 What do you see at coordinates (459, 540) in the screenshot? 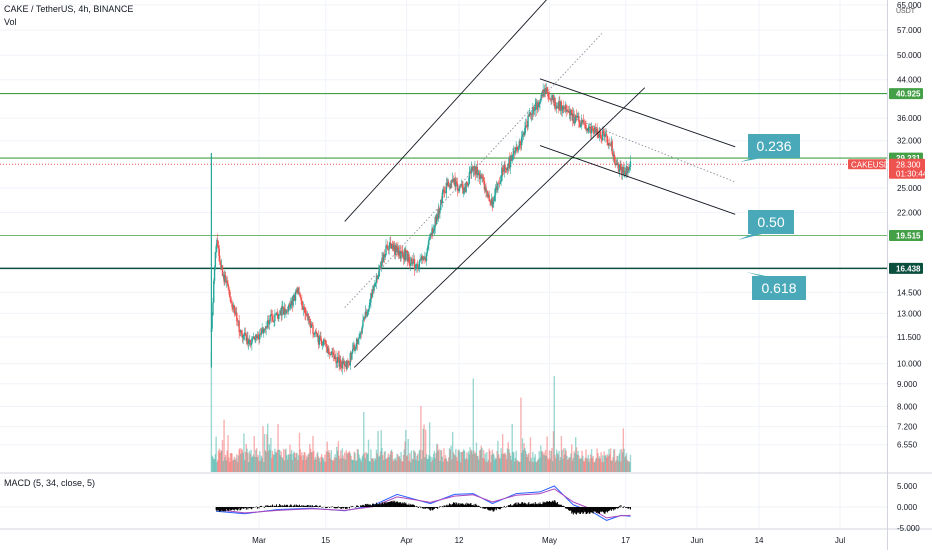
I see `time-tick-label: 12` at bounding box center [459, 540].